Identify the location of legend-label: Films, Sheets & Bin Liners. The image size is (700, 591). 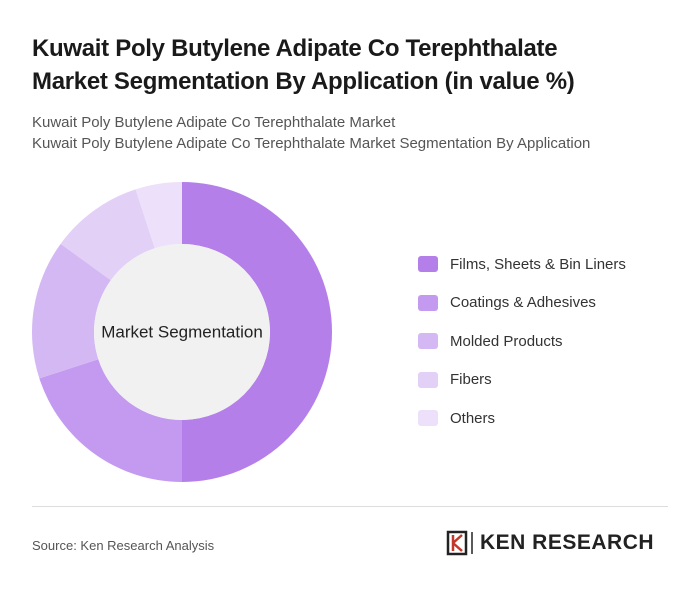
(538, 264).